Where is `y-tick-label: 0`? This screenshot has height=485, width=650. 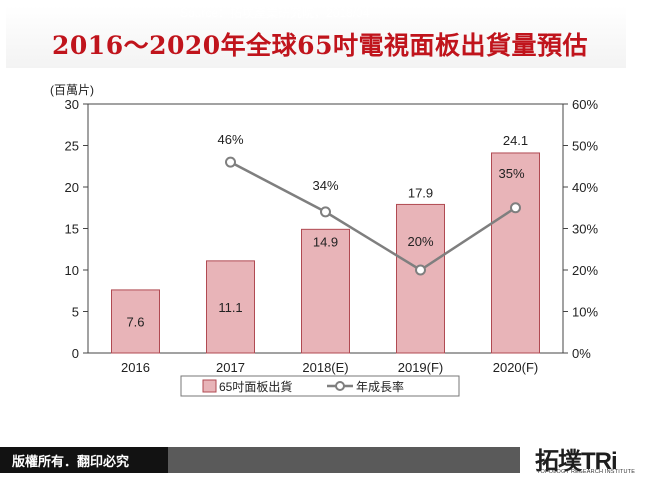 y-tick-label: 0 is located at coordinates (75, 353).